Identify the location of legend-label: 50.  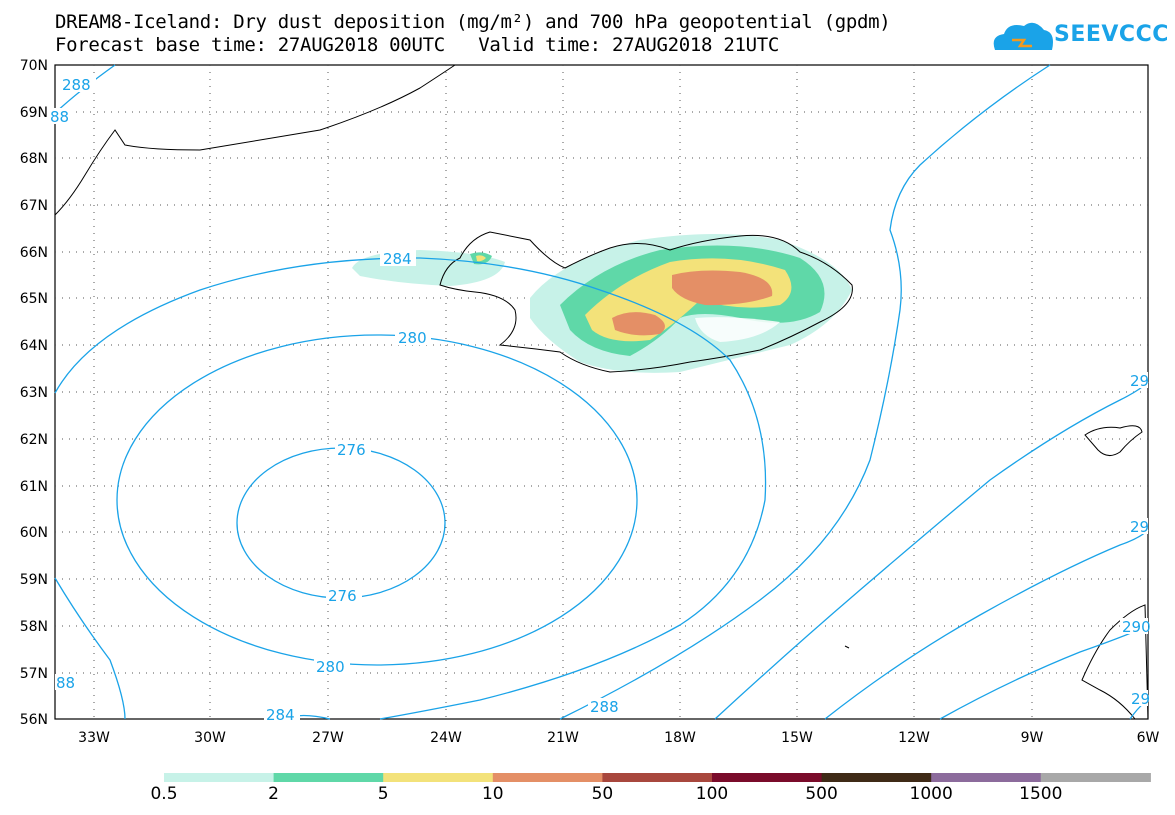
(602, 794).